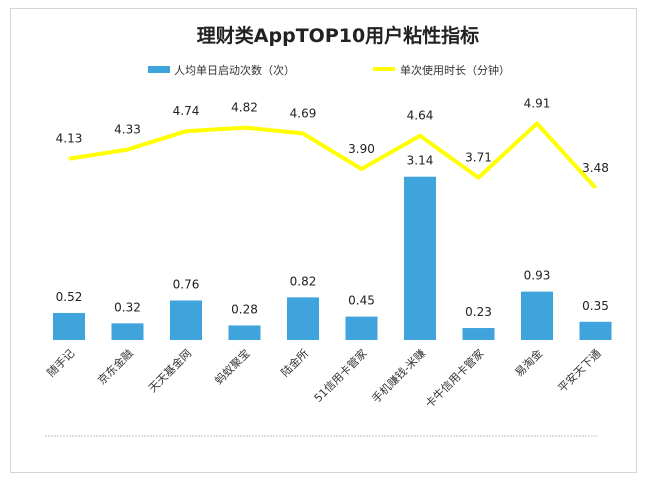 The image size is (649, 483). I want to click on bar-value-label: 3.14, so click(420, 161).